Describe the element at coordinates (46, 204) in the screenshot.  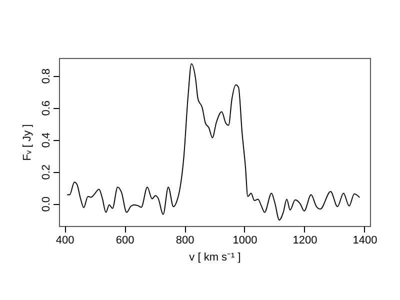
I see `y-tick-label: 0.0` at that location.